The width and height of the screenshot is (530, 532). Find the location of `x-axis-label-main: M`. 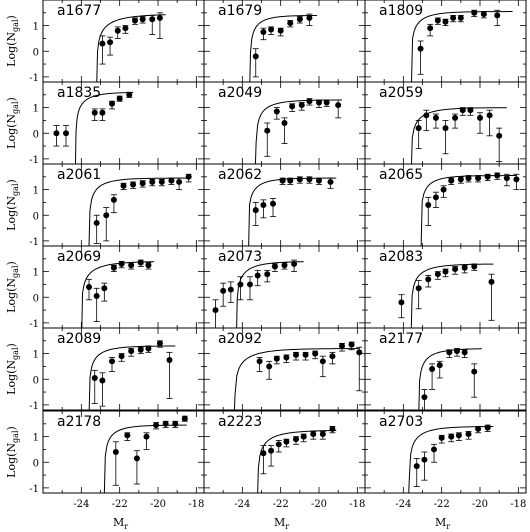

x-axis-label-main: M is located at coordinates (279, 522).